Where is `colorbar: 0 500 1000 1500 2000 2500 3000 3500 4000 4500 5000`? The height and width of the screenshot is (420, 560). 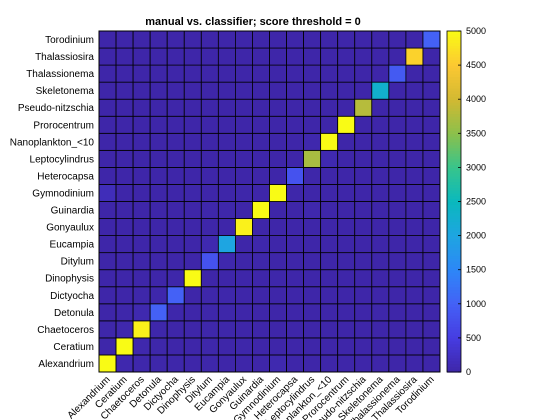
colorbar: 0 500 1000 1500 2000 2500 3000 3500 4000 4500 5000 is located at coordinates (466, 201).